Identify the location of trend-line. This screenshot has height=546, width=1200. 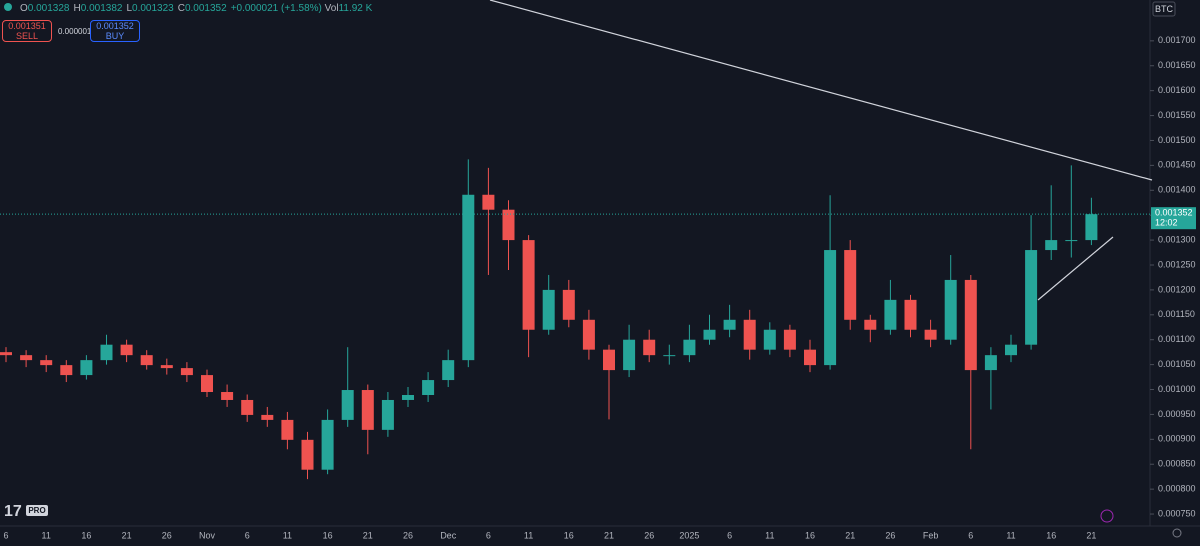
(1075, 268).